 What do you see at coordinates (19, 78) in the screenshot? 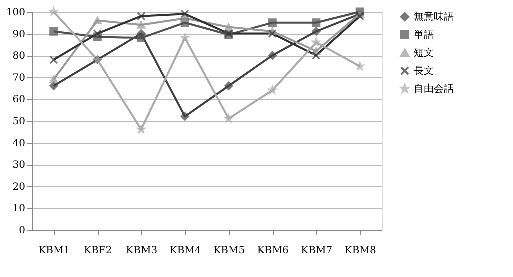
I see `y-tick-label: 70` at bounding box center [19, 78].